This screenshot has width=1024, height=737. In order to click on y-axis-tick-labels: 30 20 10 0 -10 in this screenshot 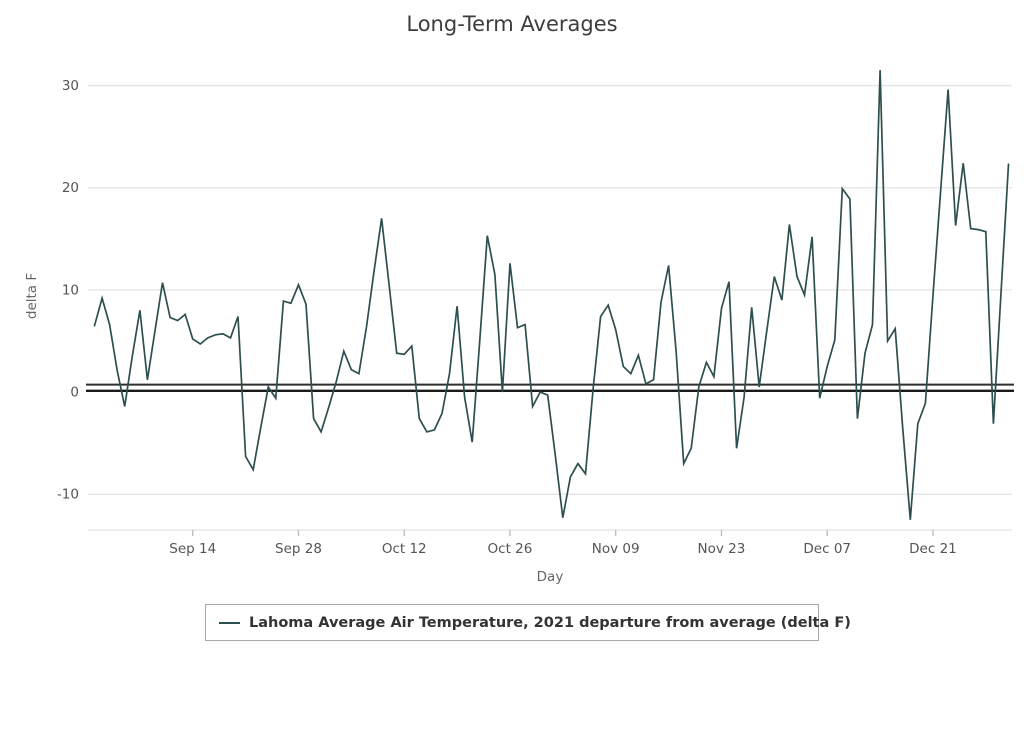, I will do `click(68, 290)`.